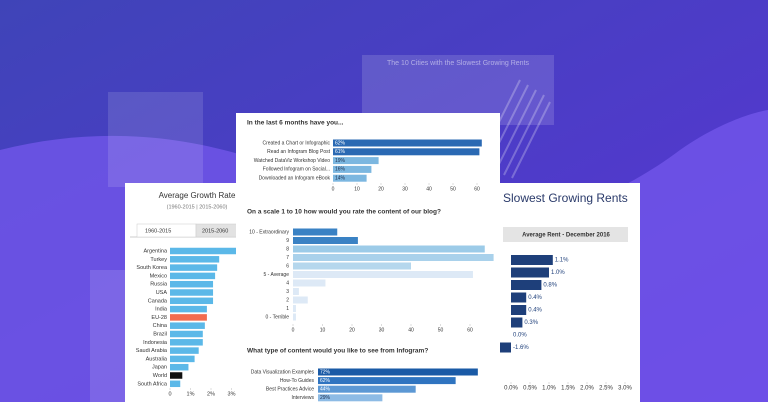 This screenshot has width=768, height=402. What do you see at coordinates (550, 286) in the screenshot?
I see `value-label: 0.8%` at bounding box center [550, 286].